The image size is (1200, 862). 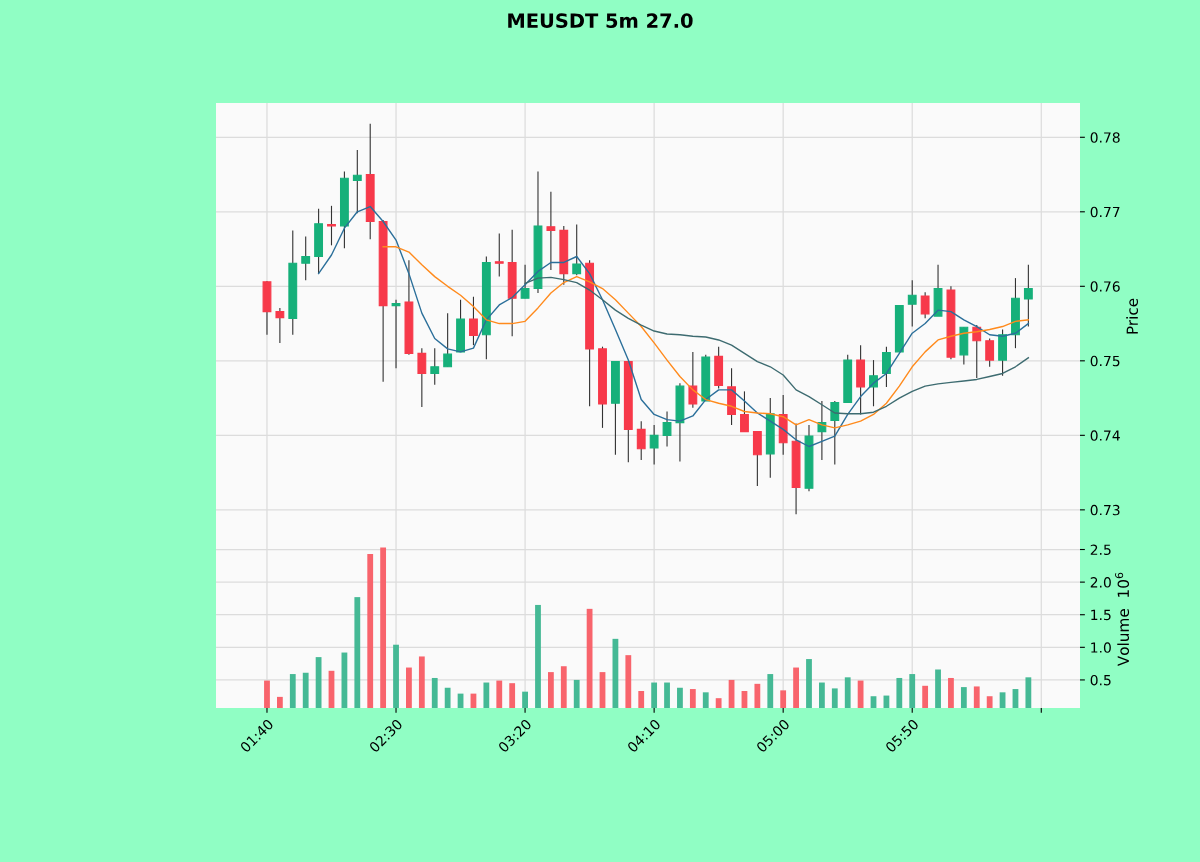 What do you see at coordinates (1105, 361) in the screenshot?
I see `y-tick-label: 0.75` at bounding box center [1105, 361].